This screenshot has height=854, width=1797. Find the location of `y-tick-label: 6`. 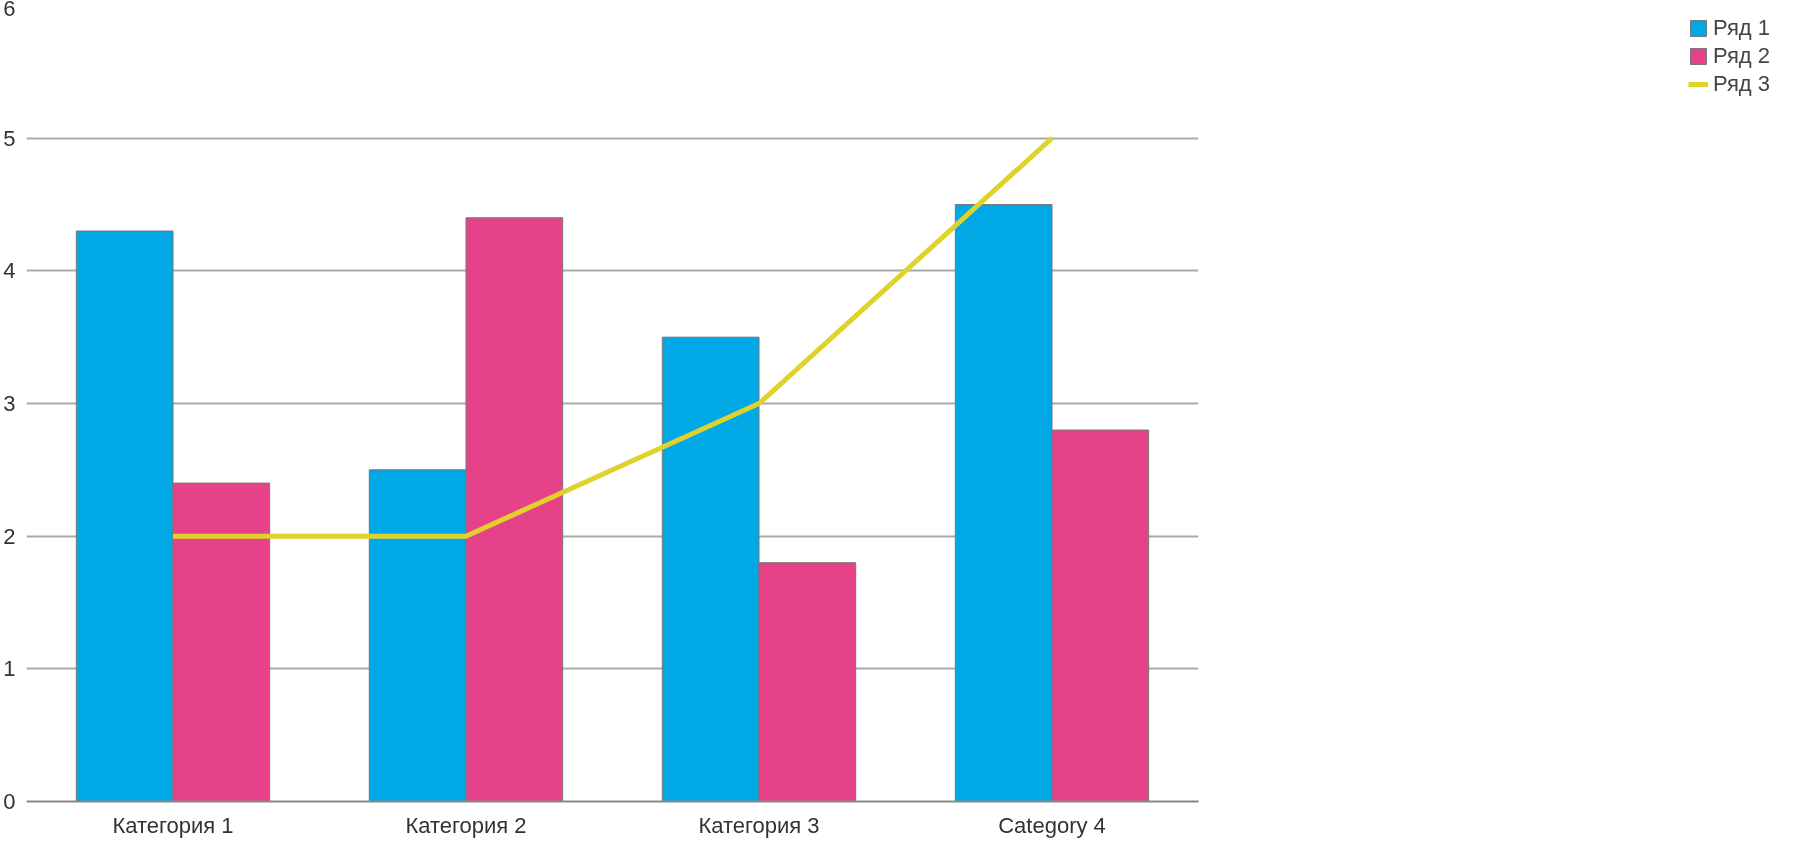

y-tick-label: 6 is located at coordinates (9, 10).